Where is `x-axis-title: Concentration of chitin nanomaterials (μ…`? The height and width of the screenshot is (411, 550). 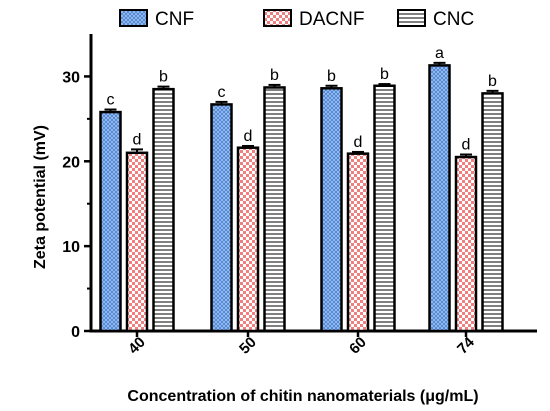 x-axis-title: Concentration of chitin nanomaterials (μ… is located at coordinates (302, 396).